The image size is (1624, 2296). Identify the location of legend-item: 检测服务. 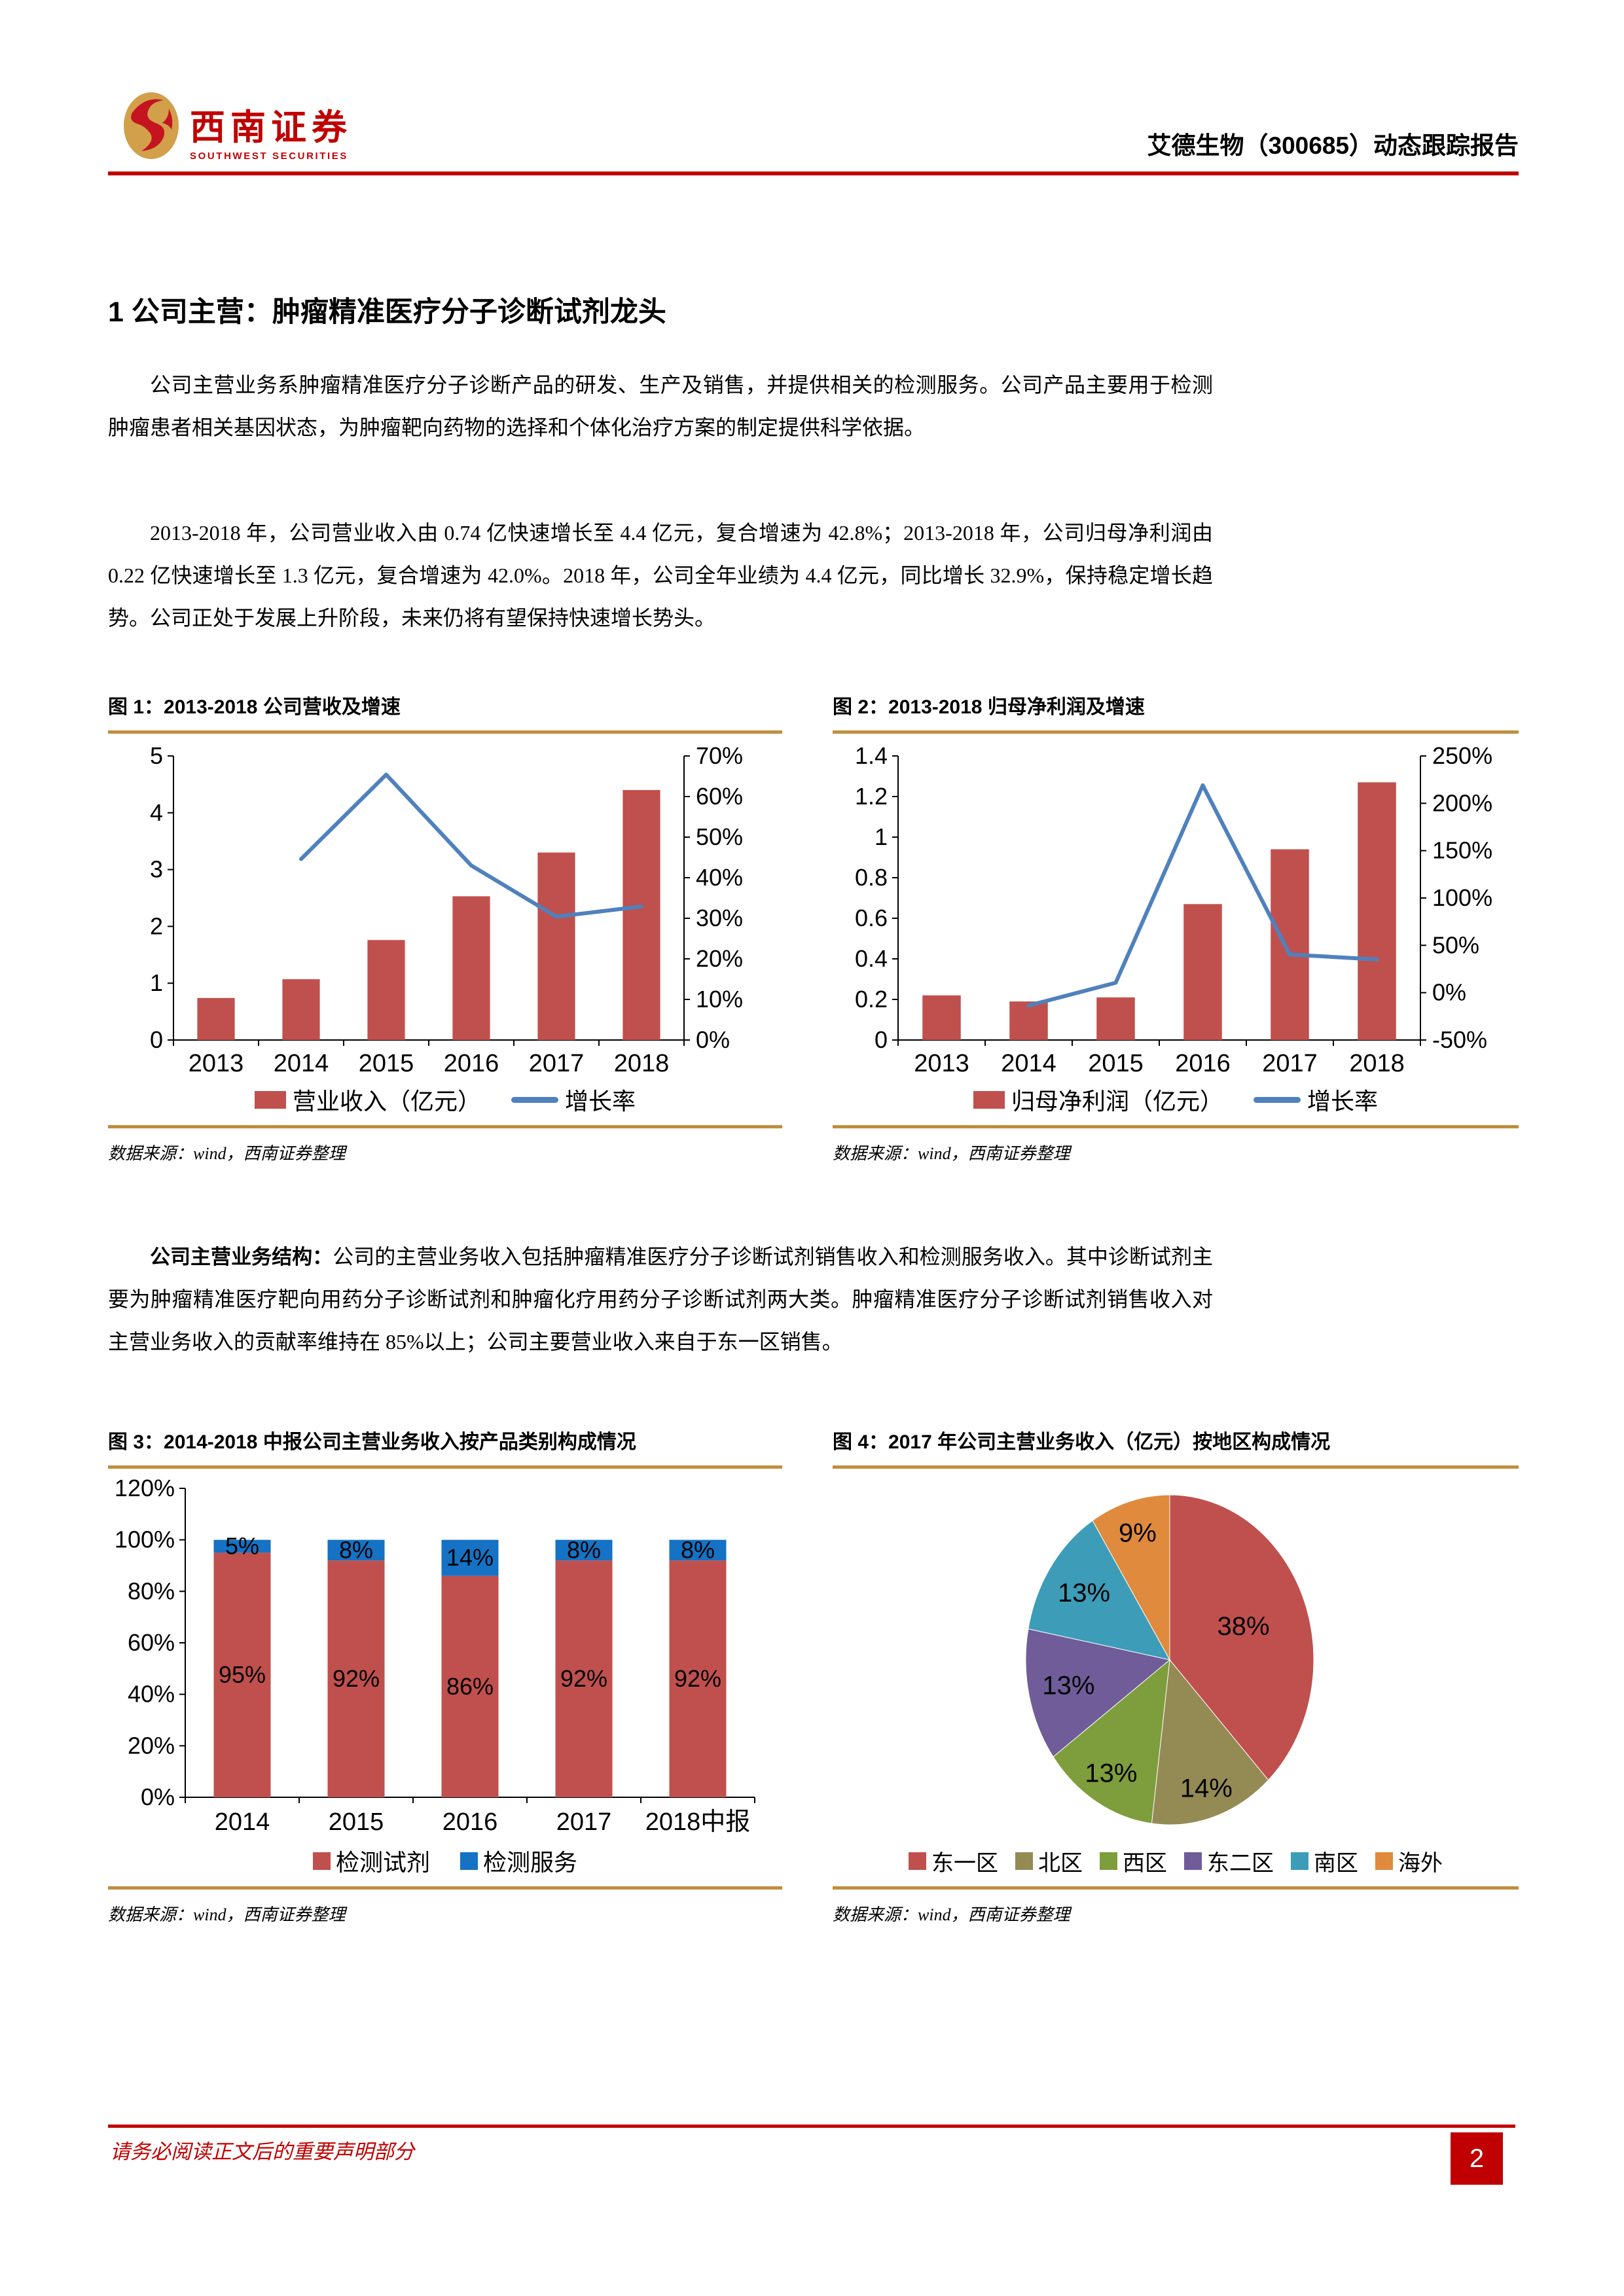
(518, 1861).